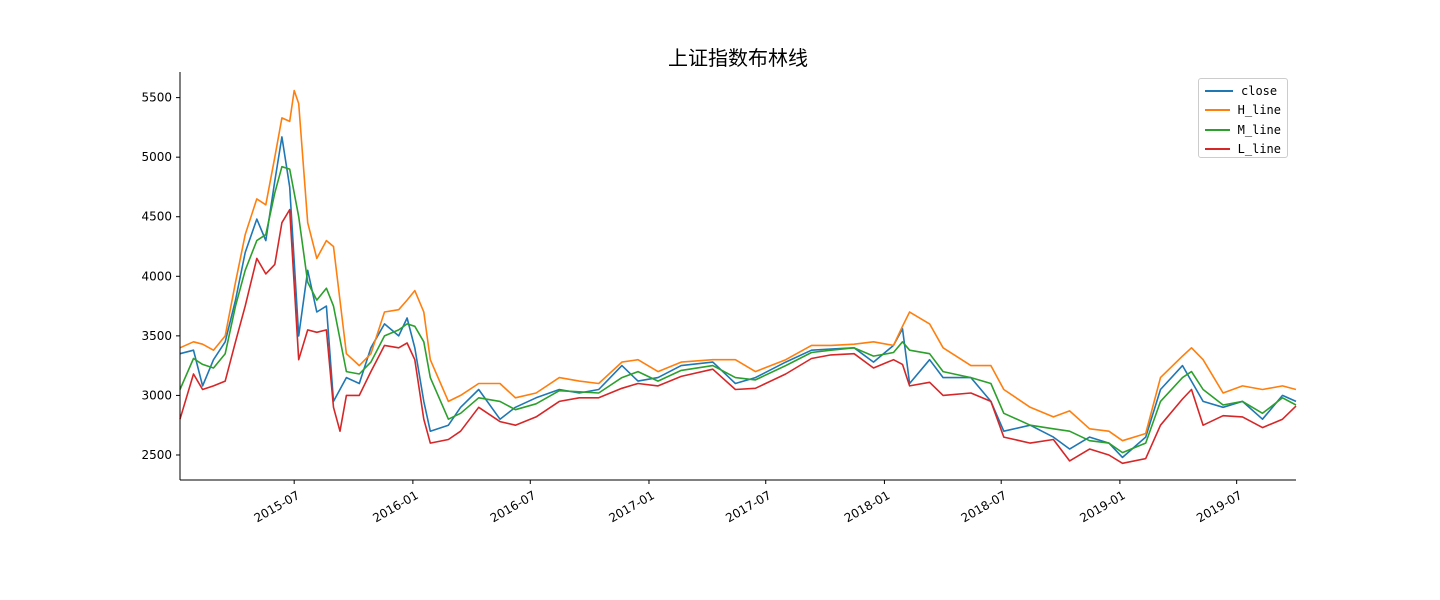 The height and width of the screenshot is (600, 1440). I want to click on x-tick-label: 2019-01, so click(1102, 506).